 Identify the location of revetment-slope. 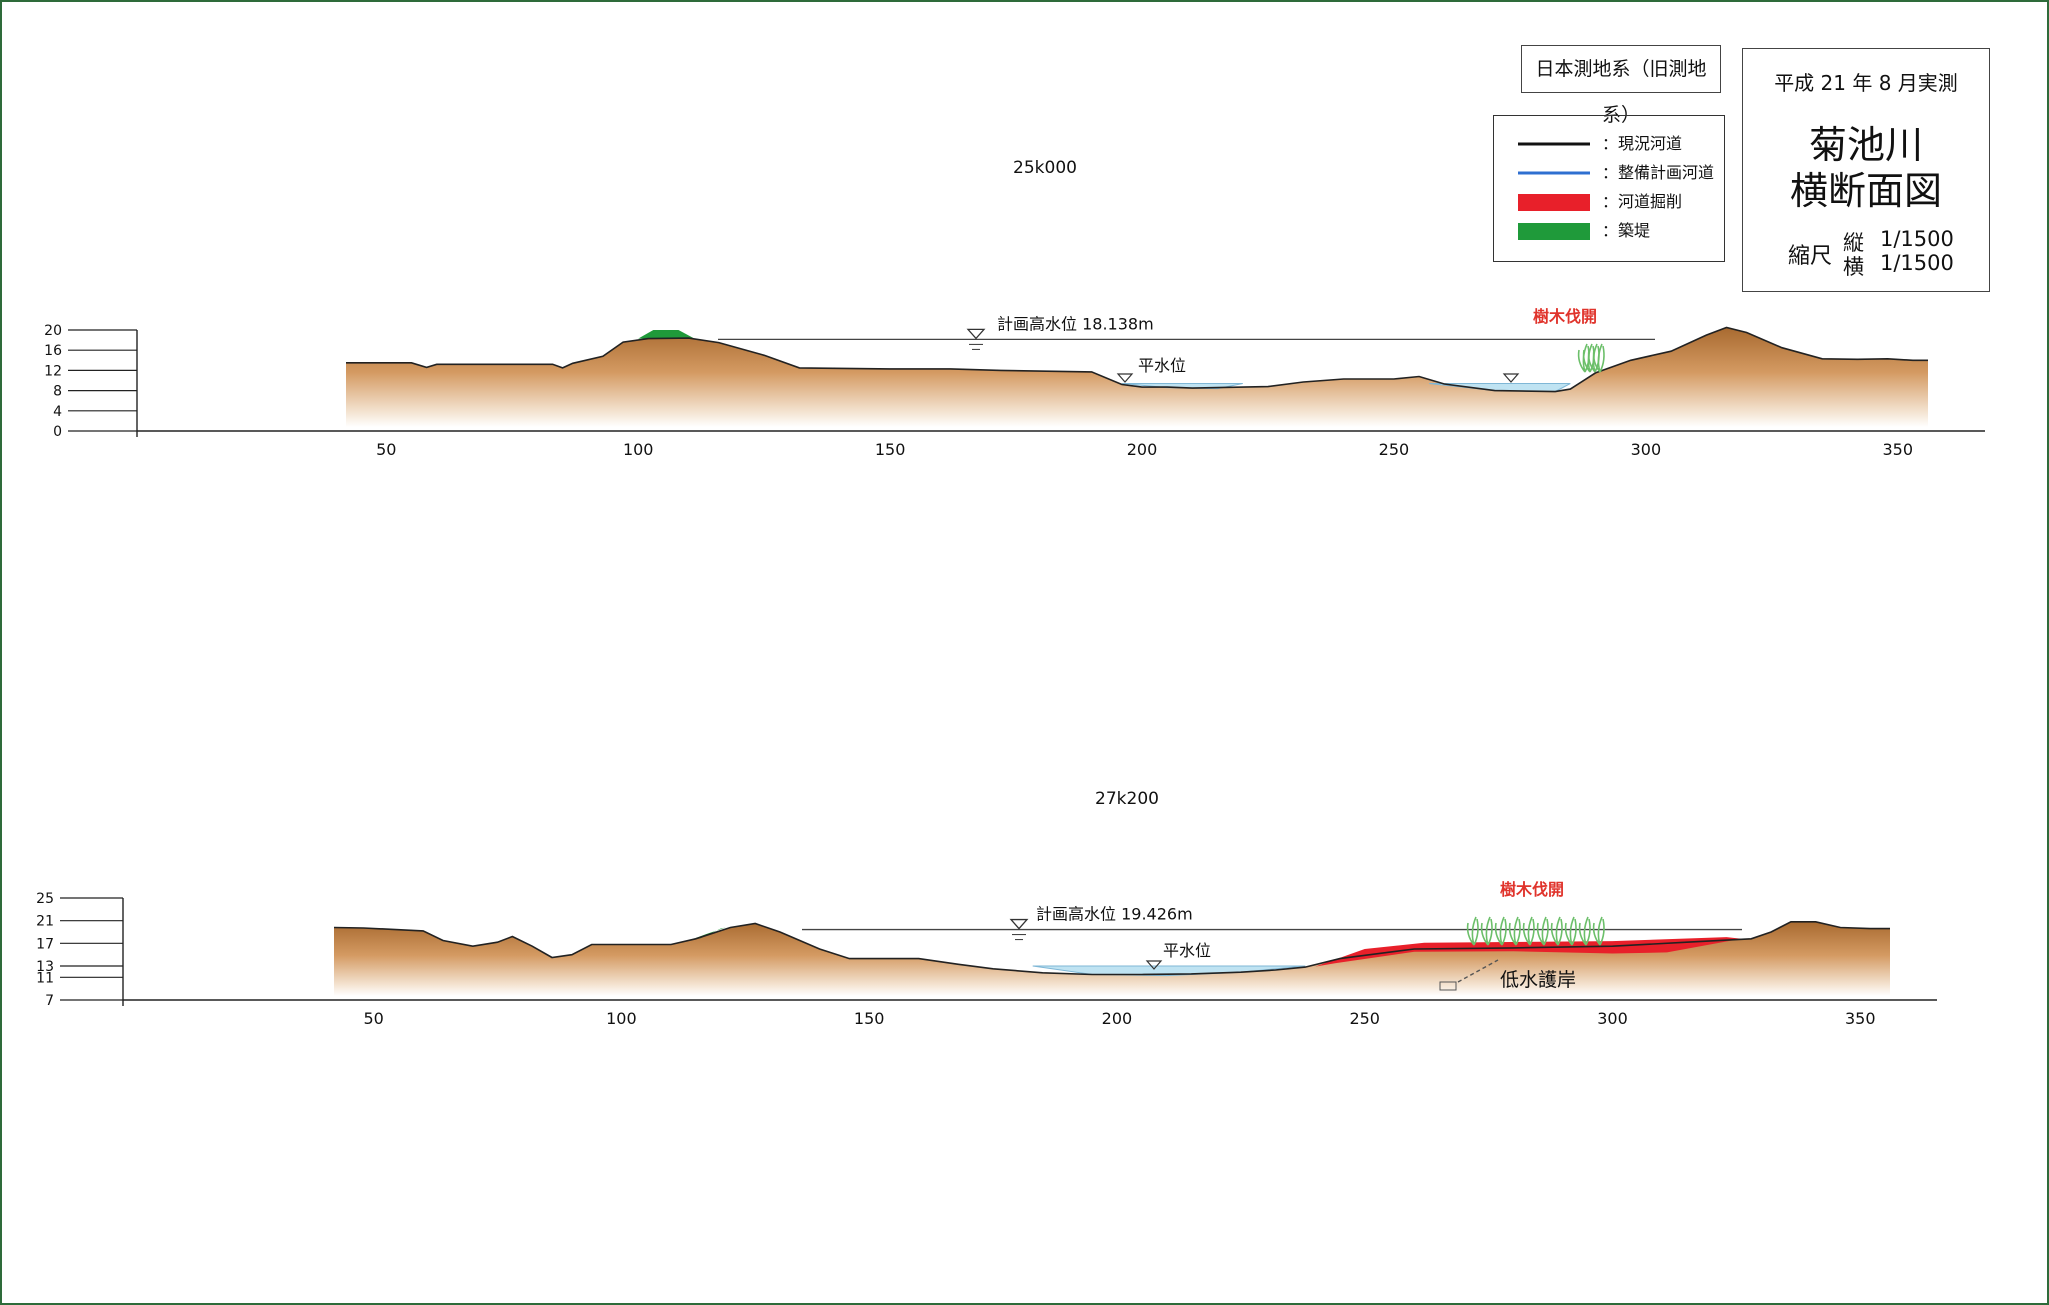
(1478, 971).